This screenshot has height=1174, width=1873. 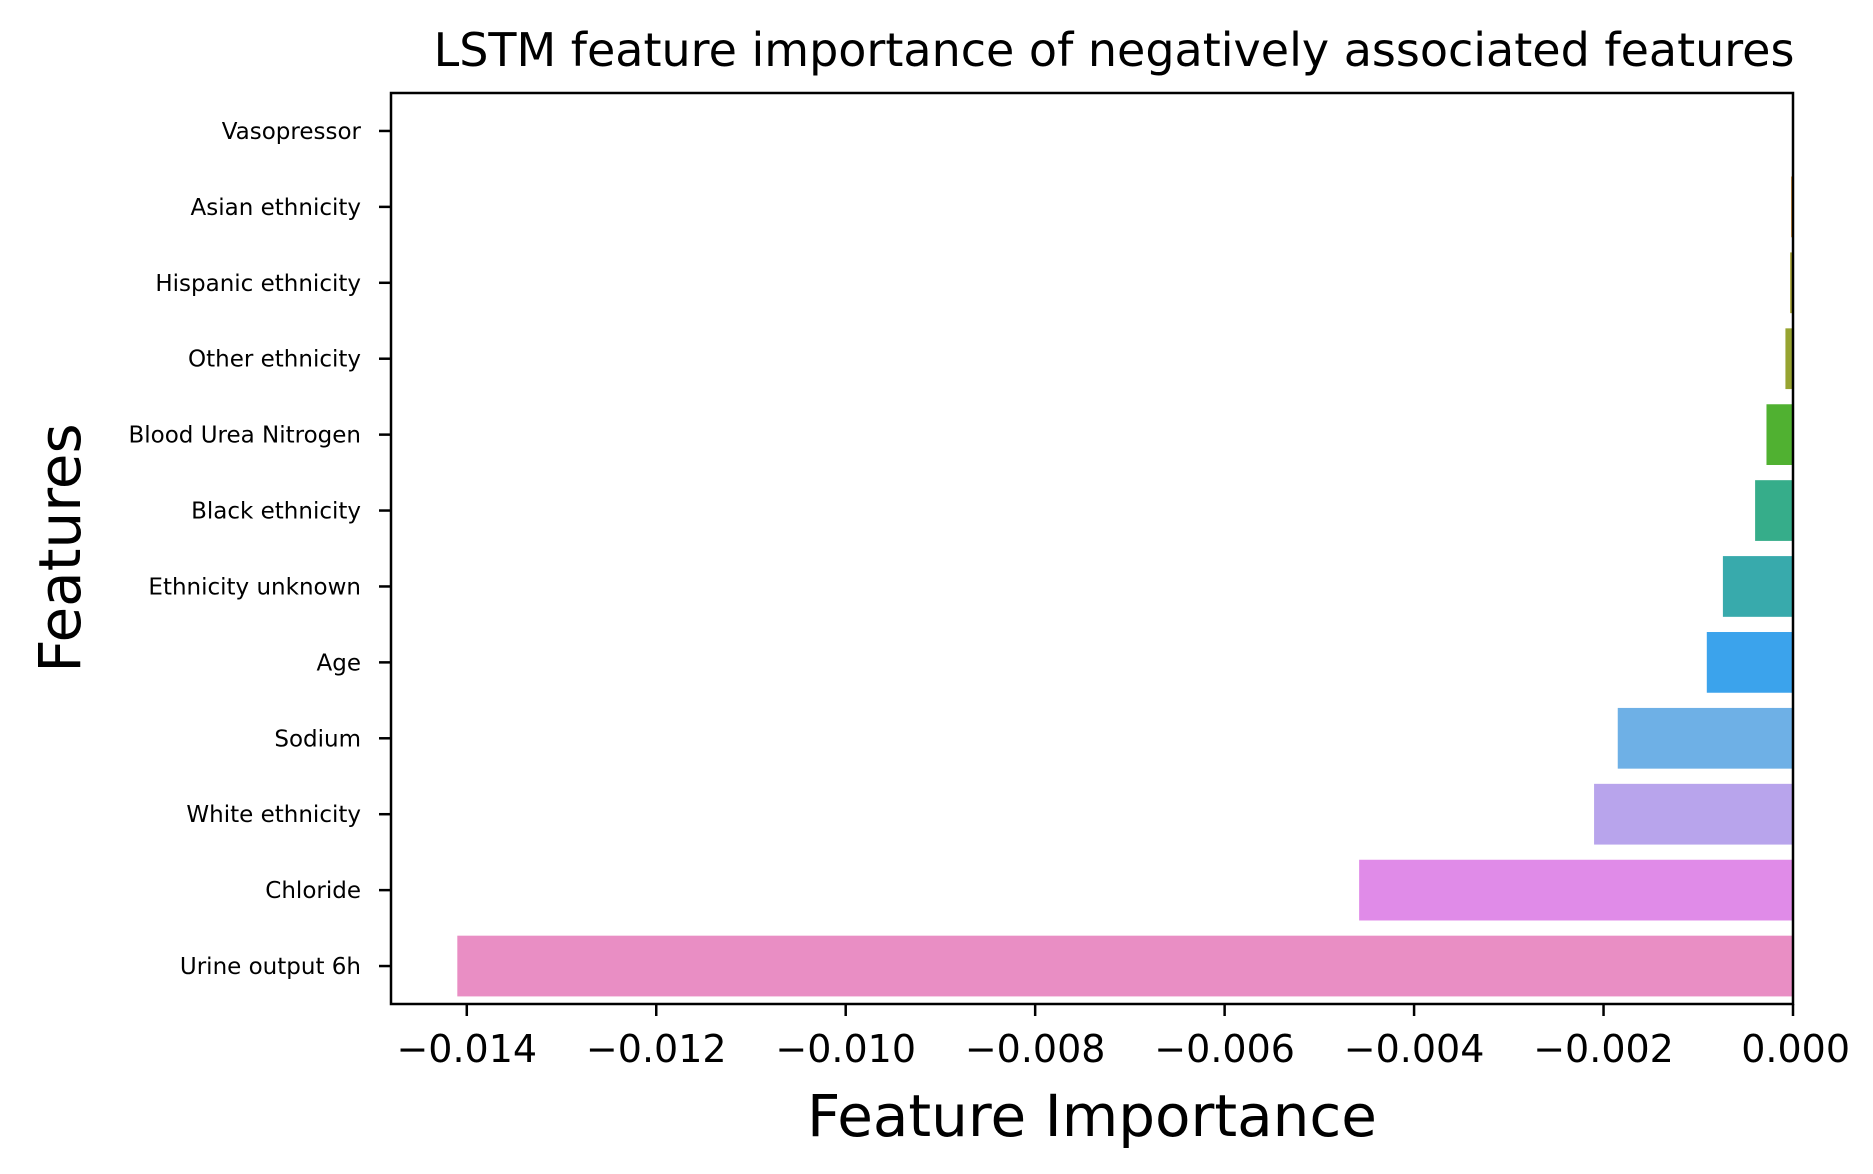 What do you see at coordinates (1576, 890) in the screenshot?
I see `bar-chloride` at bounding box center [1576, 890].